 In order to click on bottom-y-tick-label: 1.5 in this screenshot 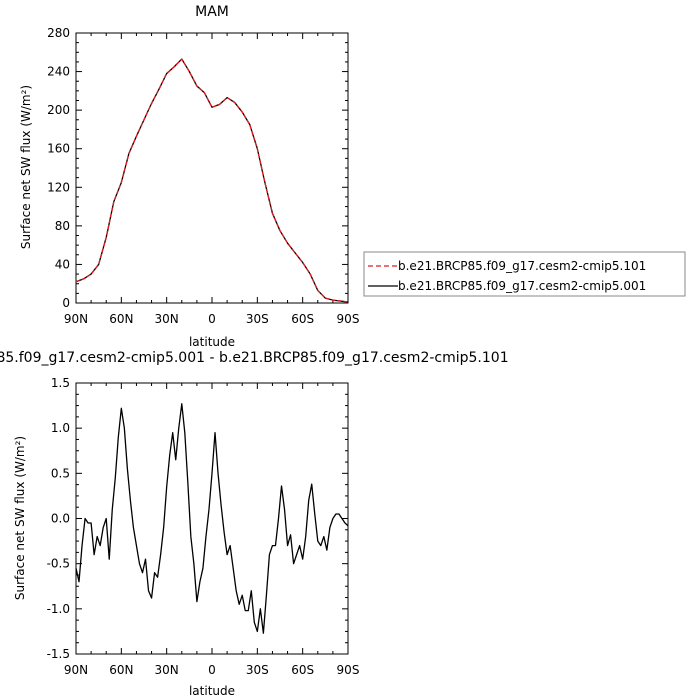, I will do `click(60, 383)`.